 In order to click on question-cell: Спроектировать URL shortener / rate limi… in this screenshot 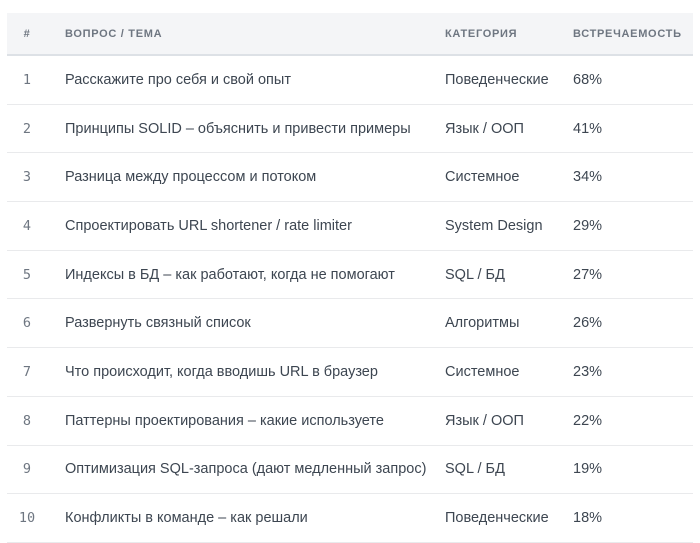, I will do `click(246, 226)`.